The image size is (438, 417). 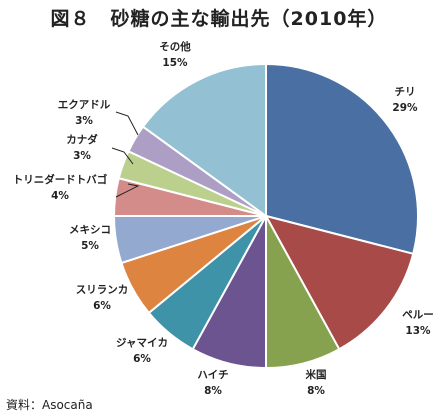 What do you see at coordinates (175, 63) in the screenshot?
I see `slice-percent-11: 15%` at bounding box center [175, 63].